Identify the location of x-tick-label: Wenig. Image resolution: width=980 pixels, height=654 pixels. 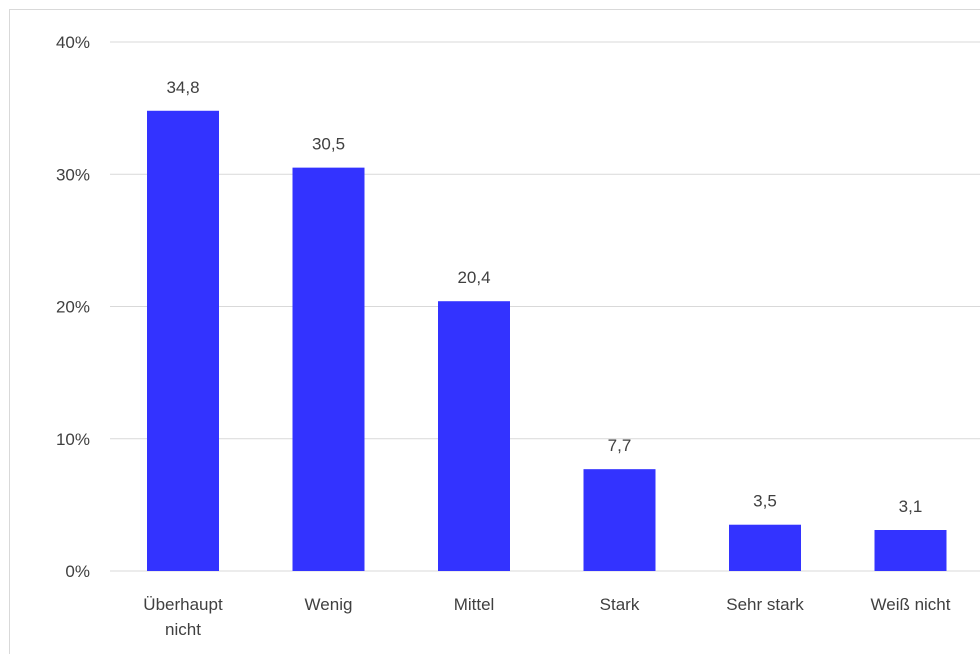
(329, 604).